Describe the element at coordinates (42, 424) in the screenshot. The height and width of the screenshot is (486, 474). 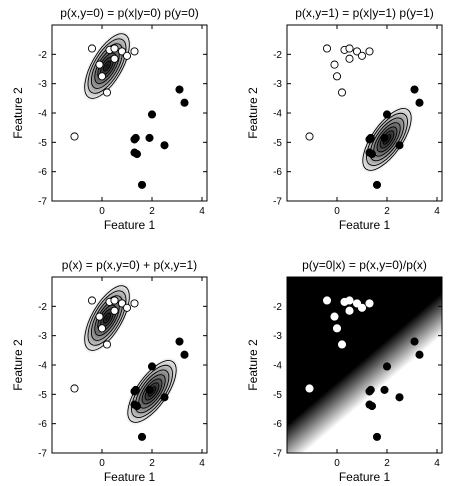
I see `y-tick-label: -6` at that location.